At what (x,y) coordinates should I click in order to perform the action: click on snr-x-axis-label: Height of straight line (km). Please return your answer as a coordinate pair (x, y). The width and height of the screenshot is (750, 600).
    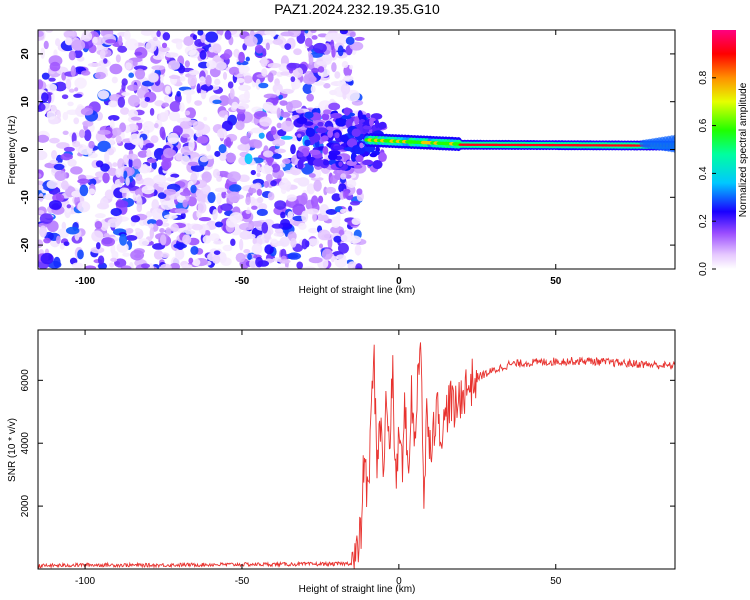
    Looking at the image, I should click on (357, 589).